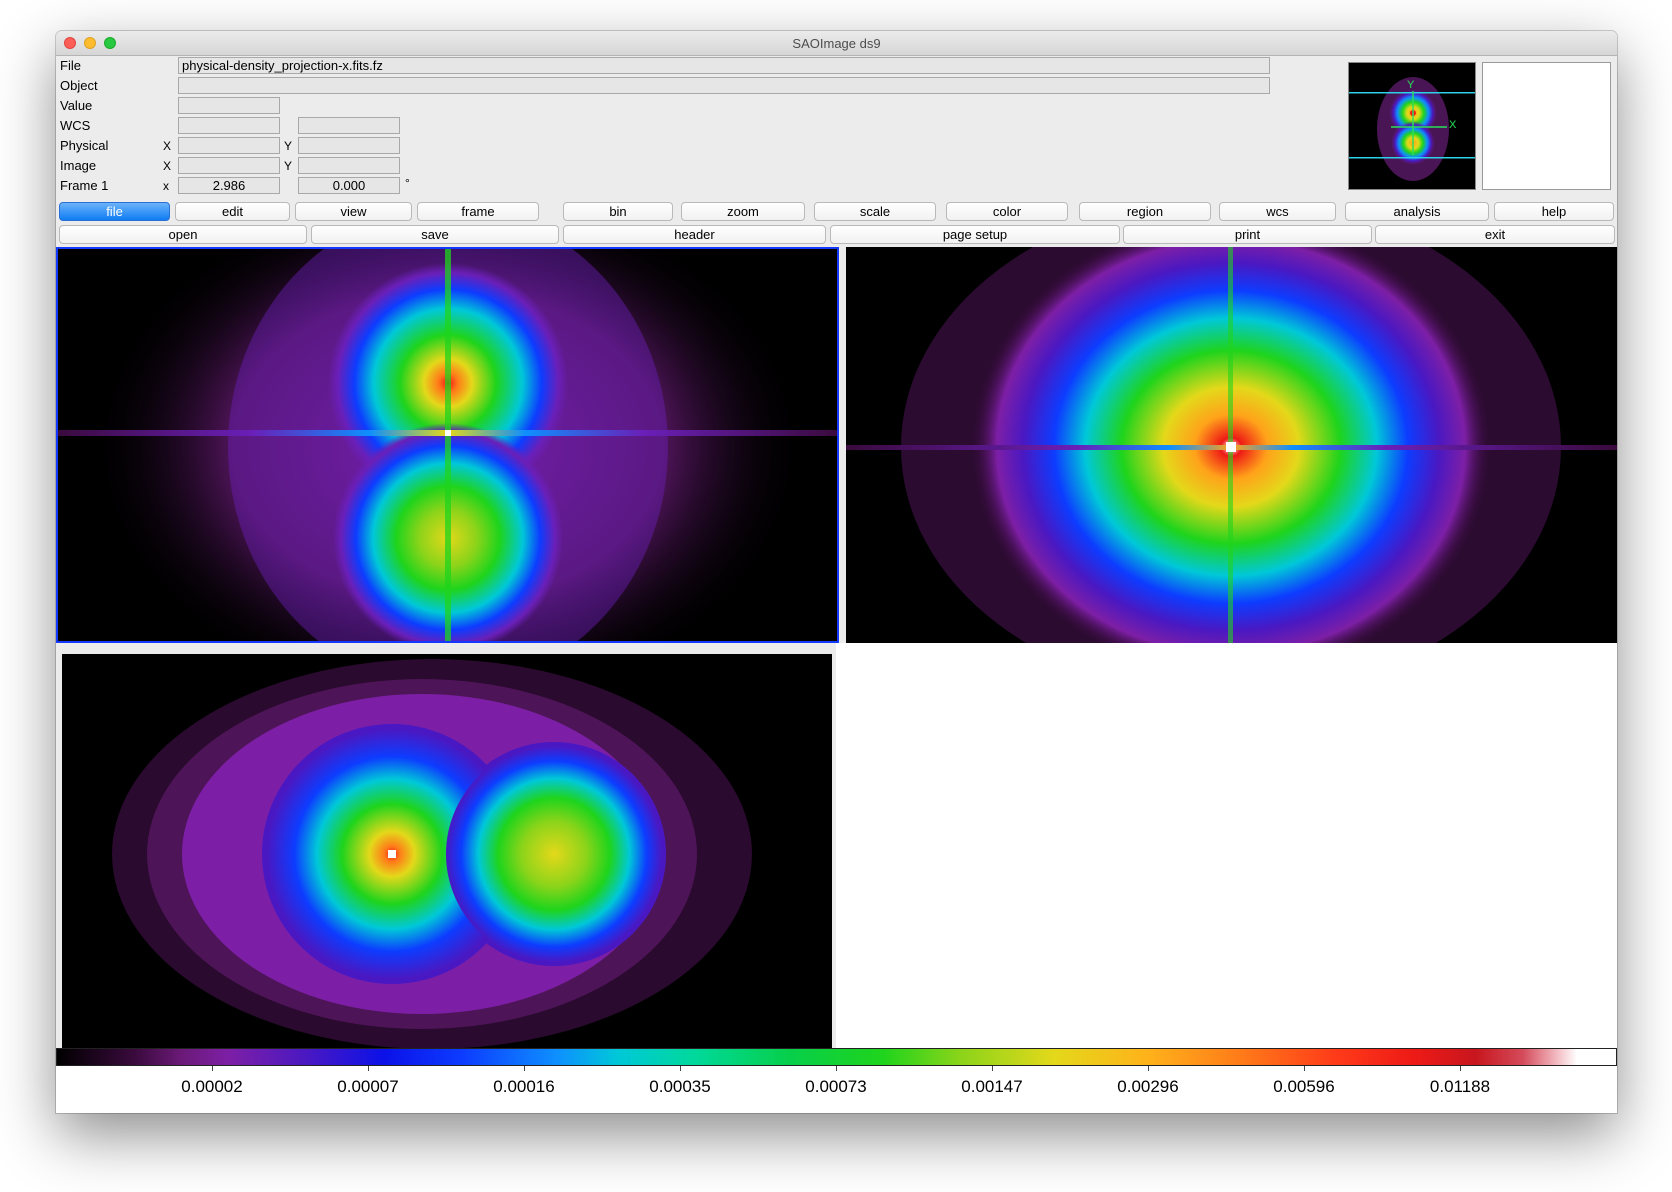  What do you see at coordinates (992, 1086) in the screenshot?
I see `colorbar-label: 0.00147` at bounding box center [992, 1086].